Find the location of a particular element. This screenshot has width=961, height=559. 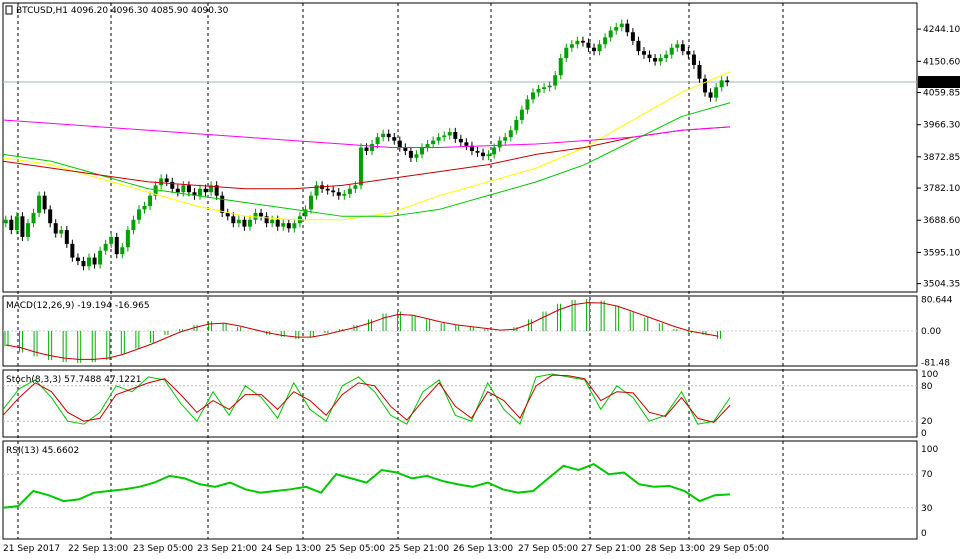

rsi-y-label: 0 is located at coordinates (924, 534).